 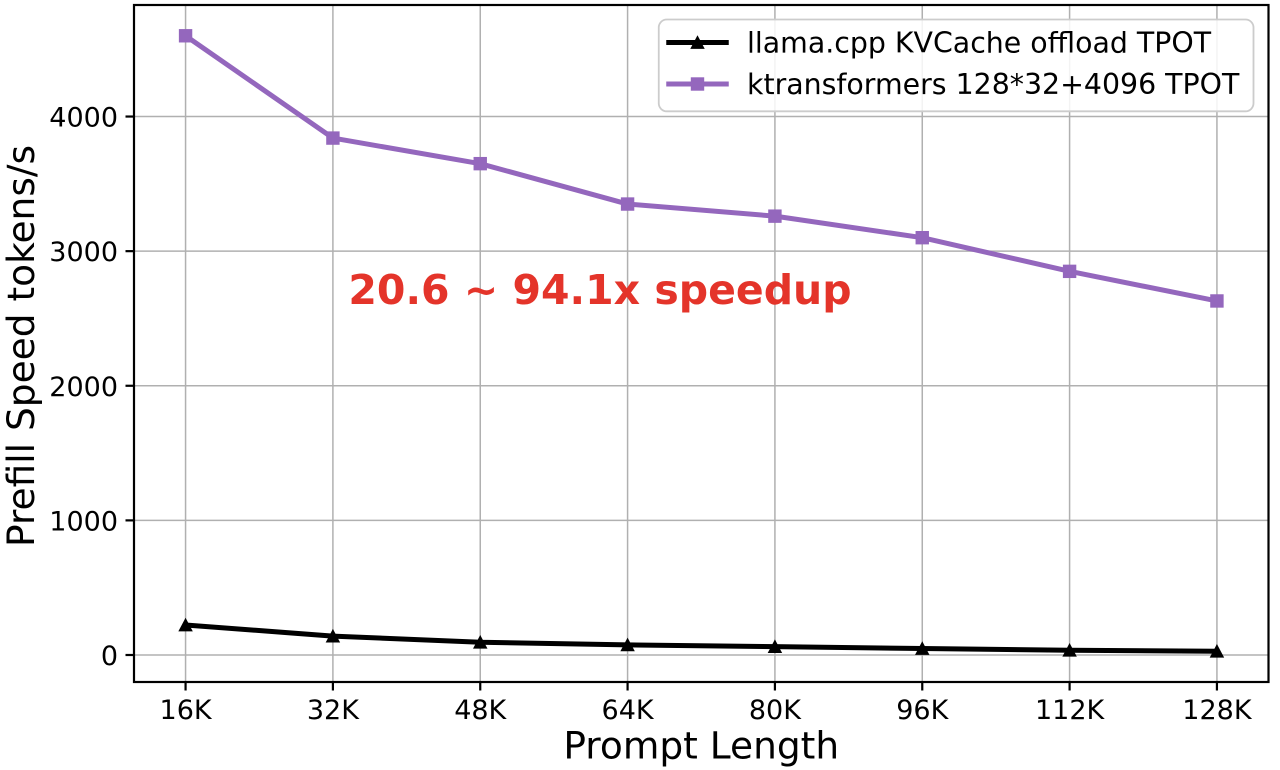 What do you see at coordinates (1070, 710) in the screenshot?
I see `x-tick-label: 112K` at bounding box center [1070, 710].